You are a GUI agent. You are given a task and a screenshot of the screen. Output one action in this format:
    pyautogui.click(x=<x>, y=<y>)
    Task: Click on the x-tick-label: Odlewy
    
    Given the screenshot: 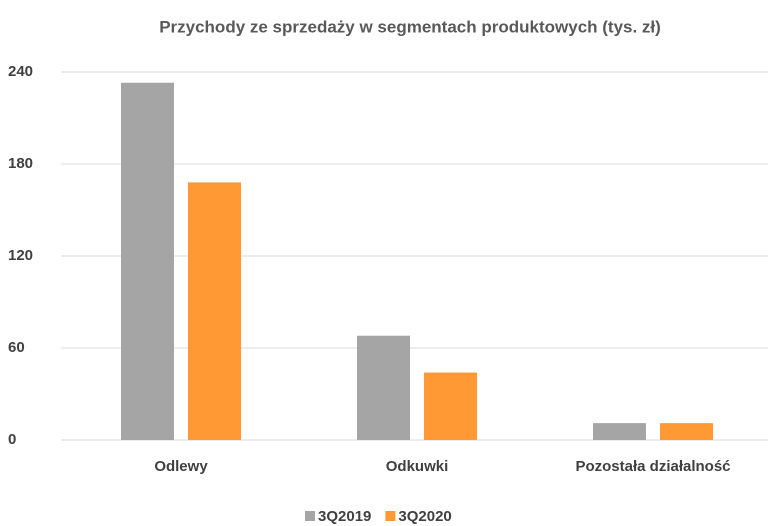 What is the action you would take?
    pyautogui.click(x=181, y=466)
    